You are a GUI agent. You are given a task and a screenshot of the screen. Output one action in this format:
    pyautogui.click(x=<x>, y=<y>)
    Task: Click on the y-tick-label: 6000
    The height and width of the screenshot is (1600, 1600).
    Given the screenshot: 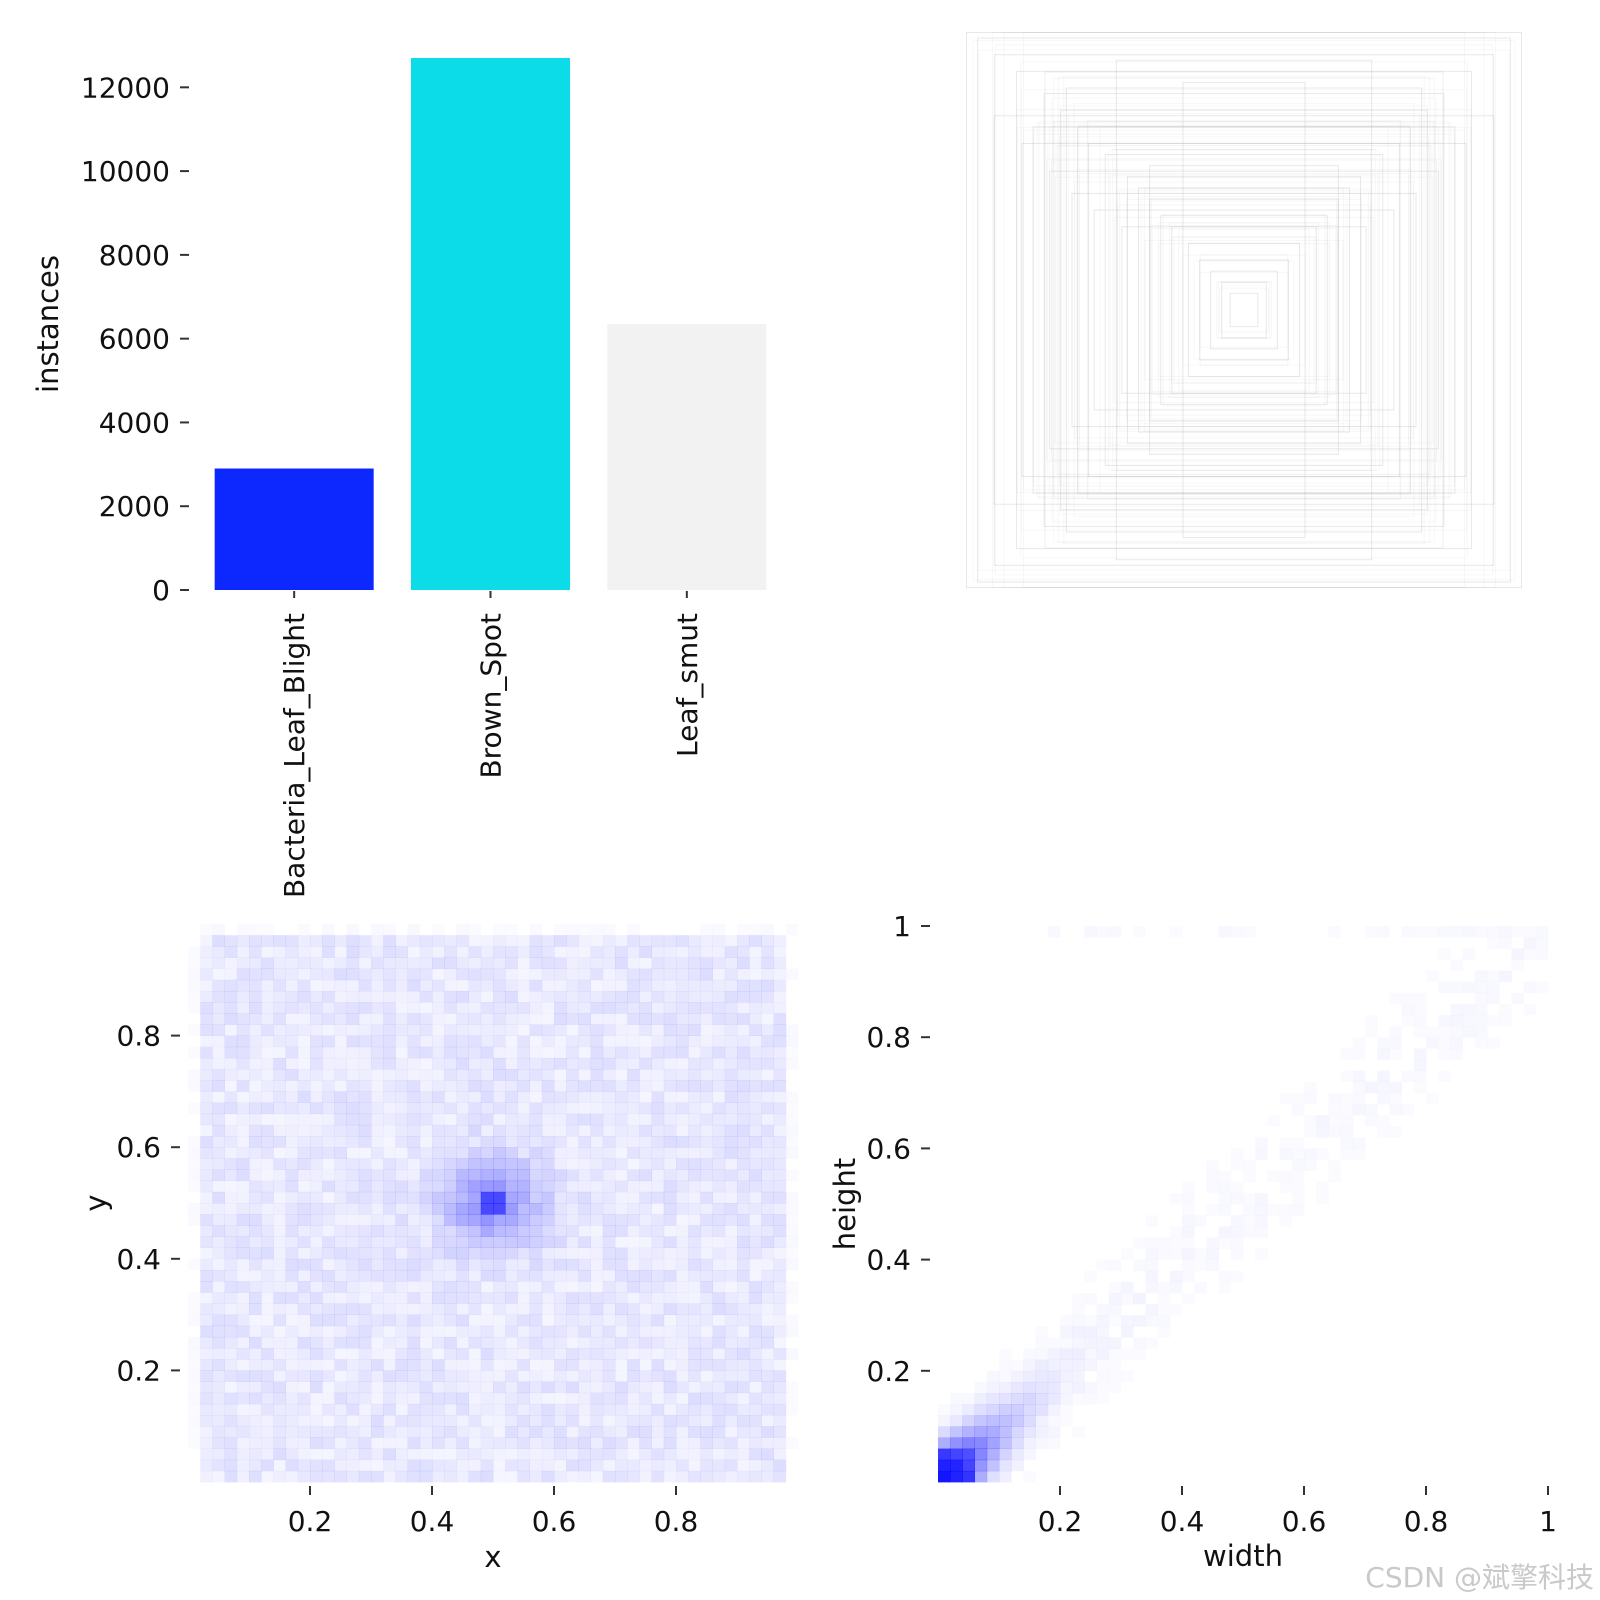 What is the action you would take?
    pyautogui.click(x=134, y=339)
    